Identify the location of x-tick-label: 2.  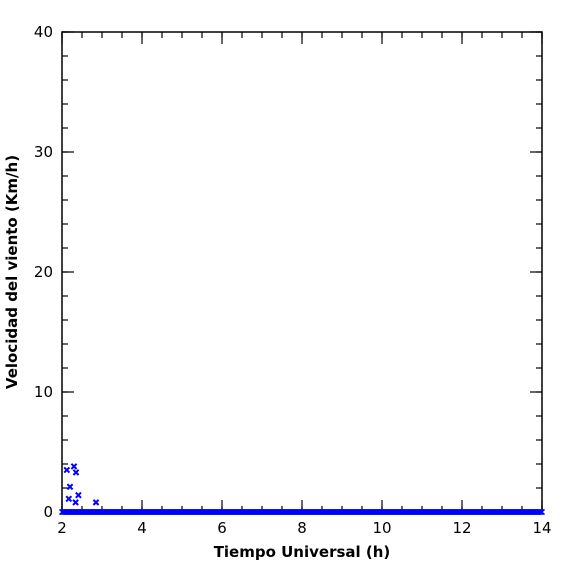
(62, 528).